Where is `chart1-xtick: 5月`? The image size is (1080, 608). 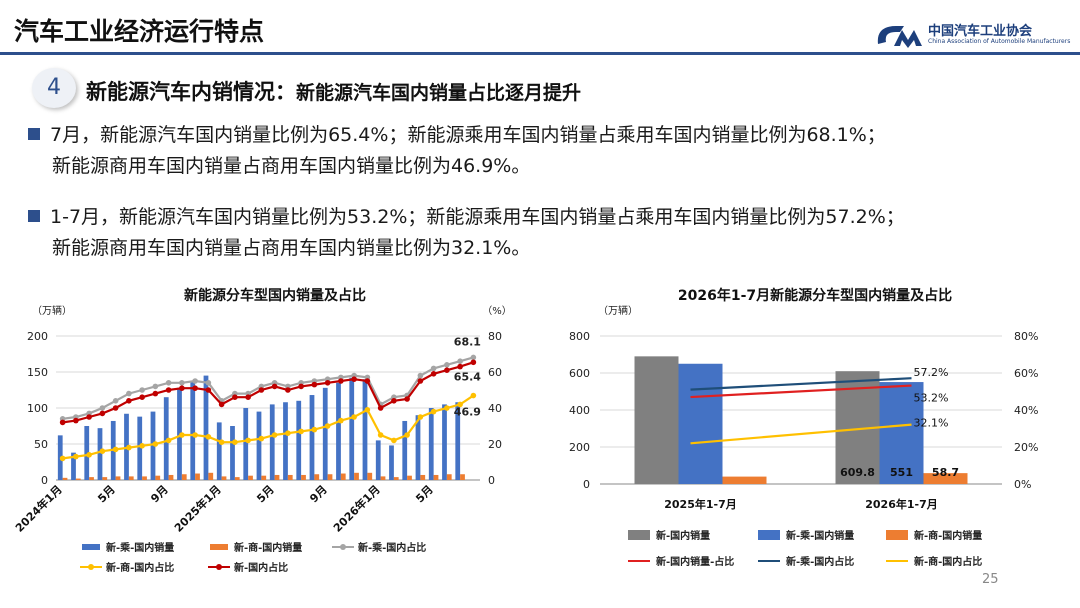
chart1-xtick: 5月 is located at coordinates (265, 494).